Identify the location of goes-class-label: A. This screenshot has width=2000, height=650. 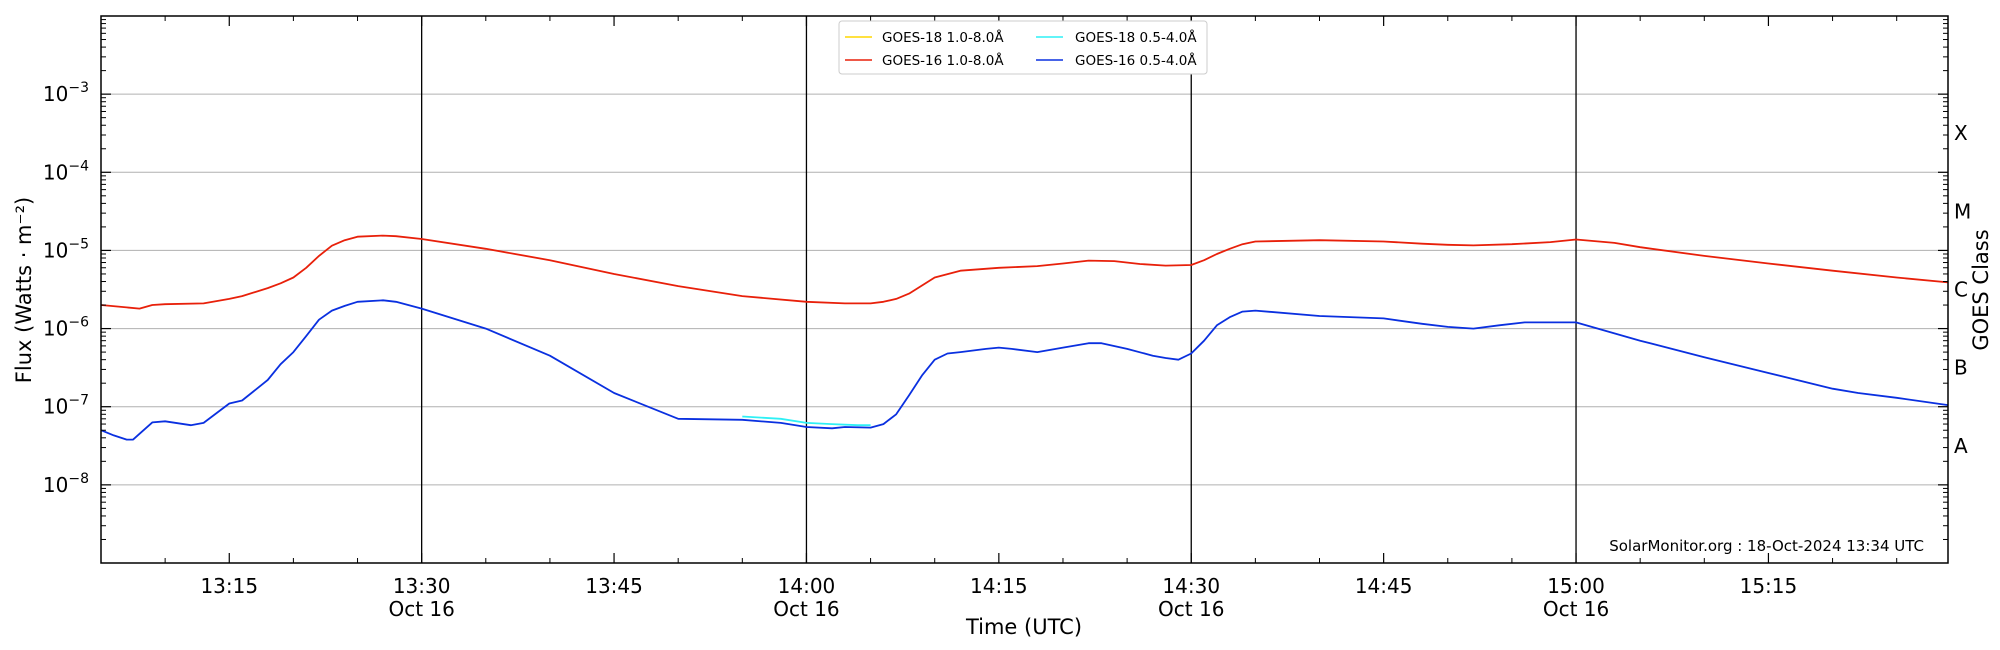
(1961, 446).